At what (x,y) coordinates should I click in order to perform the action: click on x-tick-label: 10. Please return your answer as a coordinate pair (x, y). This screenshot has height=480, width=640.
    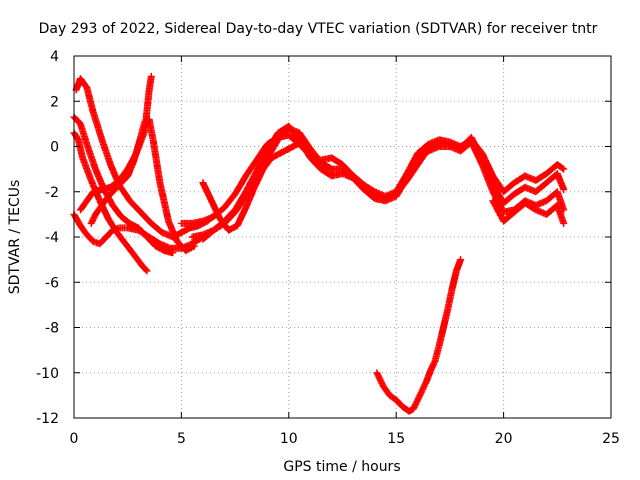
    Looking at the image, I should click on (289, 439).